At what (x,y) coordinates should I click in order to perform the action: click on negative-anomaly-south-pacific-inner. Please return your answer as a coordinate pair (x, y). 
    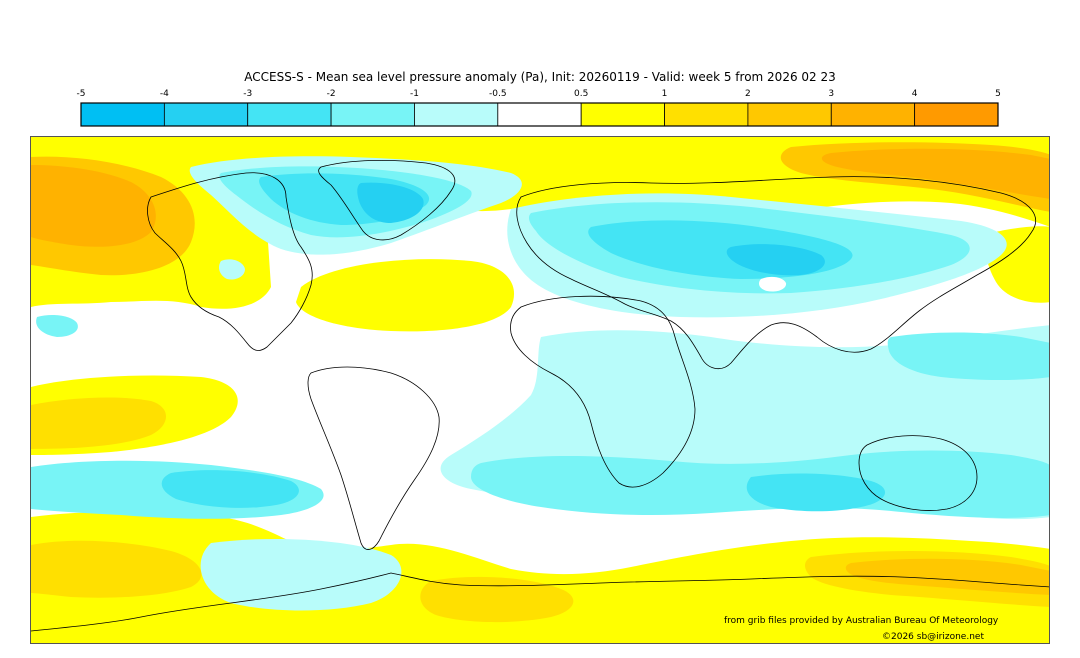
    Looking at the image, I should click on (230, 489).